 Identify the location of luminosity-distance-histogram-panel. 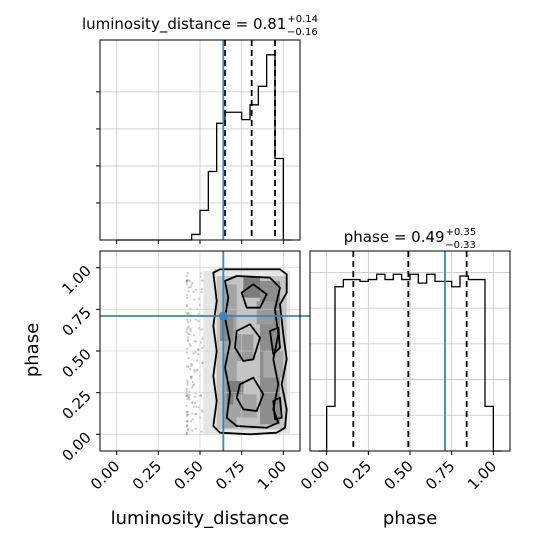
(198, 141).